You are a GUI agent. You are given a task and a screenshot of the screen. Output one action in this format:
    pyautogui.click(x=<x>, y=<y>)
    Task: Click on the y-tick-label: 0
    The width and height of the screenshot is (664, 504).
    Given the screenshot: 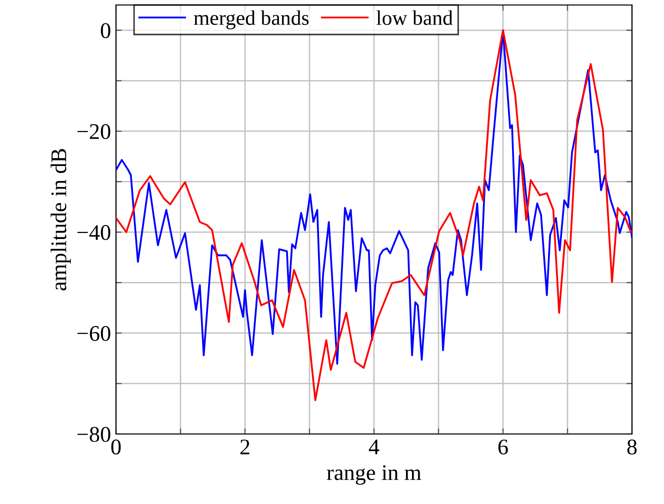 What is the action you would take?
    pyautogui.click(x=105, y=30)
    